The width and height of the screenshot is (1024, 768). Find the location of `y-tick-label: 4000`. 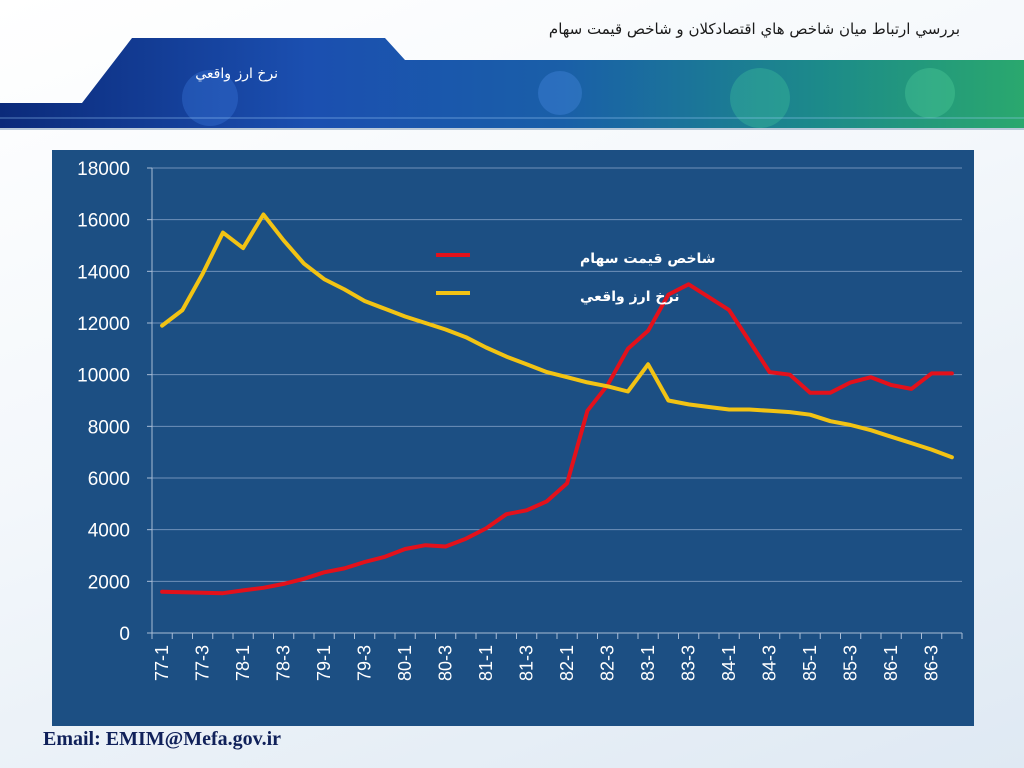

y-tick-label: 4000 is located at coordinates (109, 531).